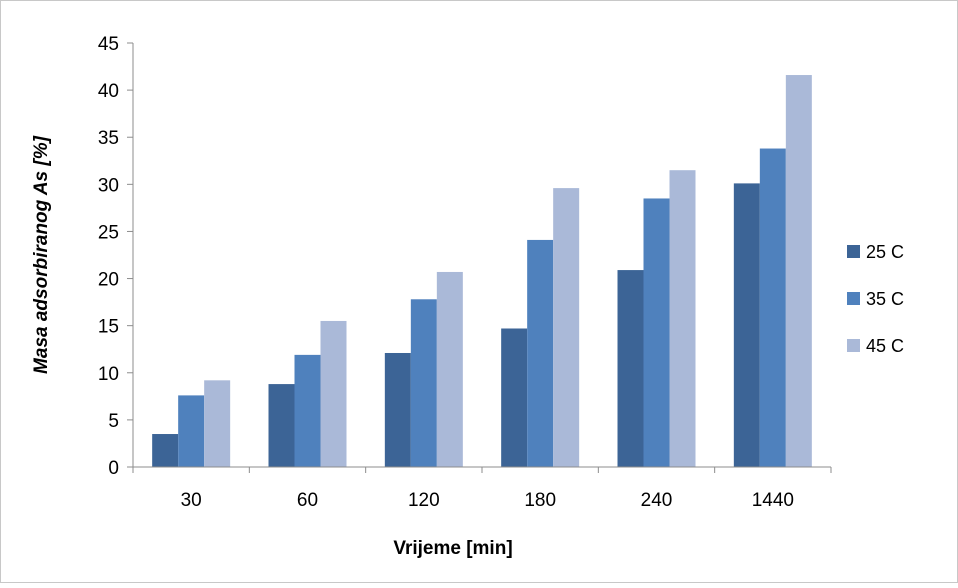 The image size is (958, 588). What do you see at coordinates (108, 280) in the screenshot?
I see `y-tick-label: 20` at bounding box center [108, 280].